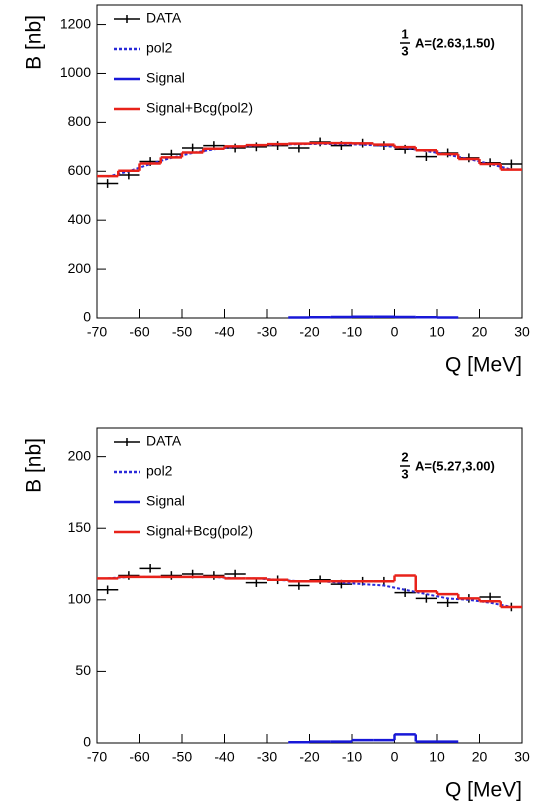 The image size is (545, 805). I want to click on fit-curve, so click(309, 160).